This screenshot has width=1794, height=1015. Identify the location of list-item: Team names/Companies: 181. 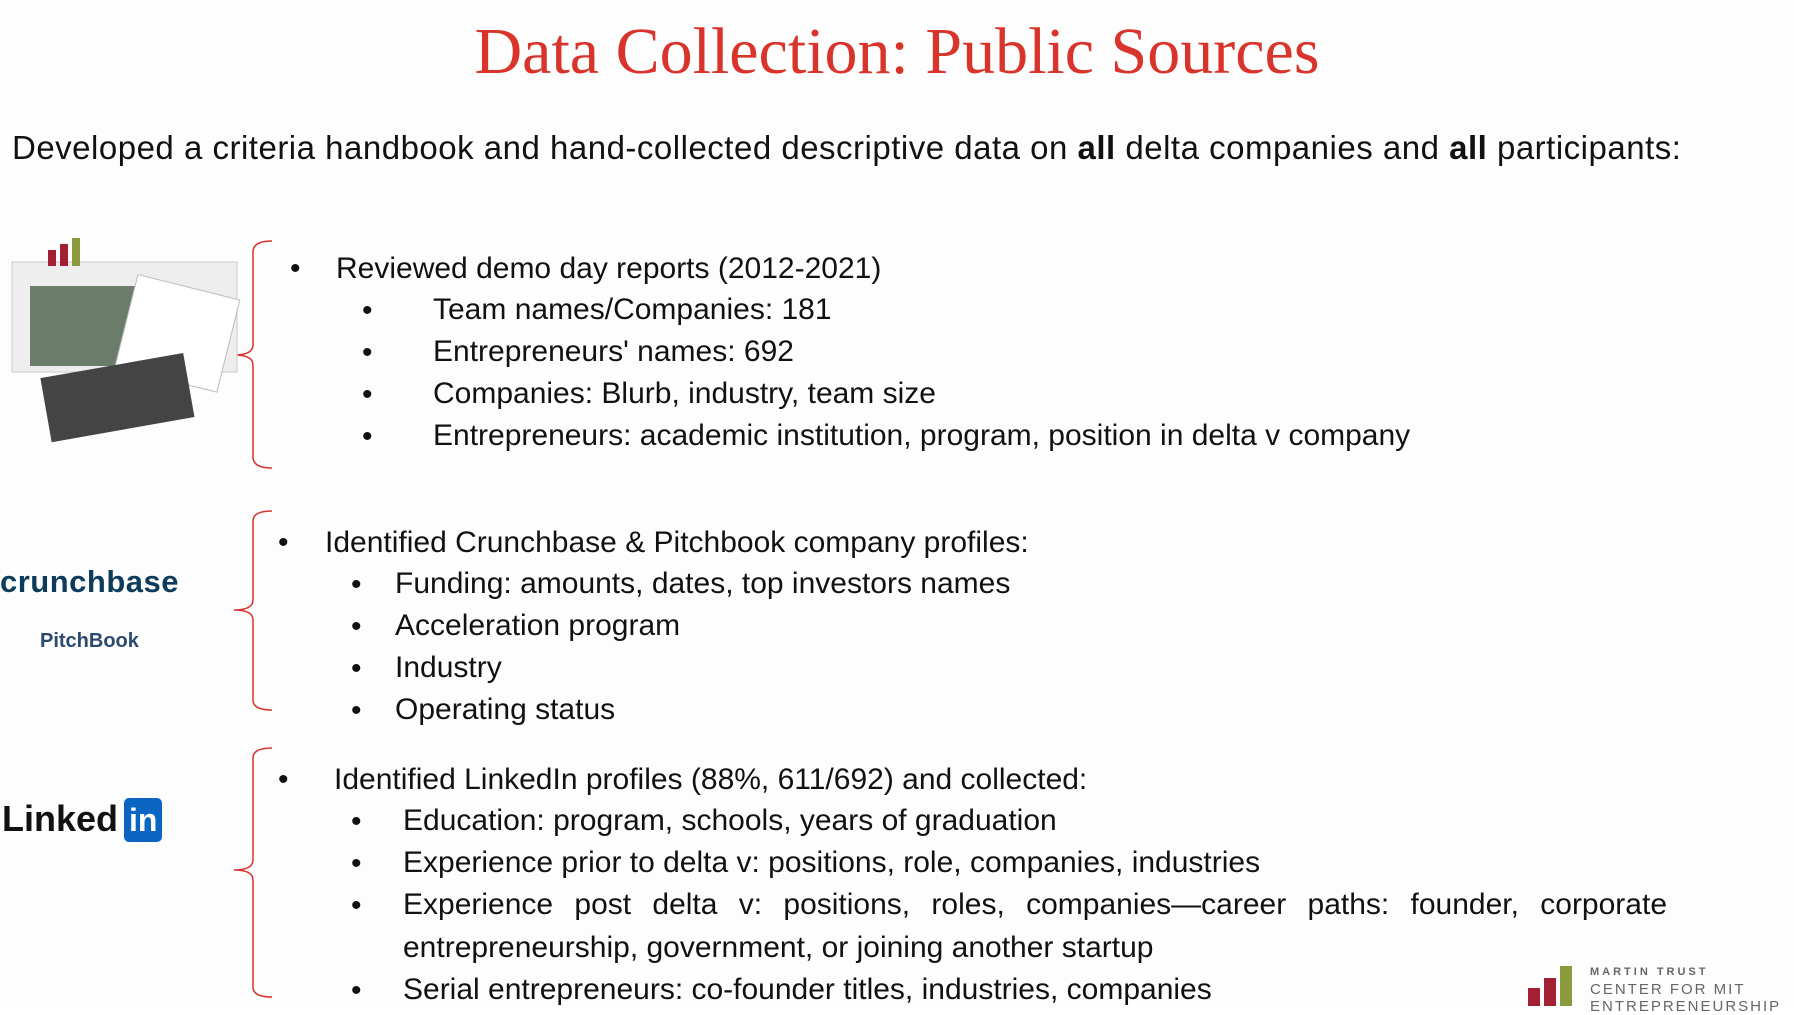
(632, 309).